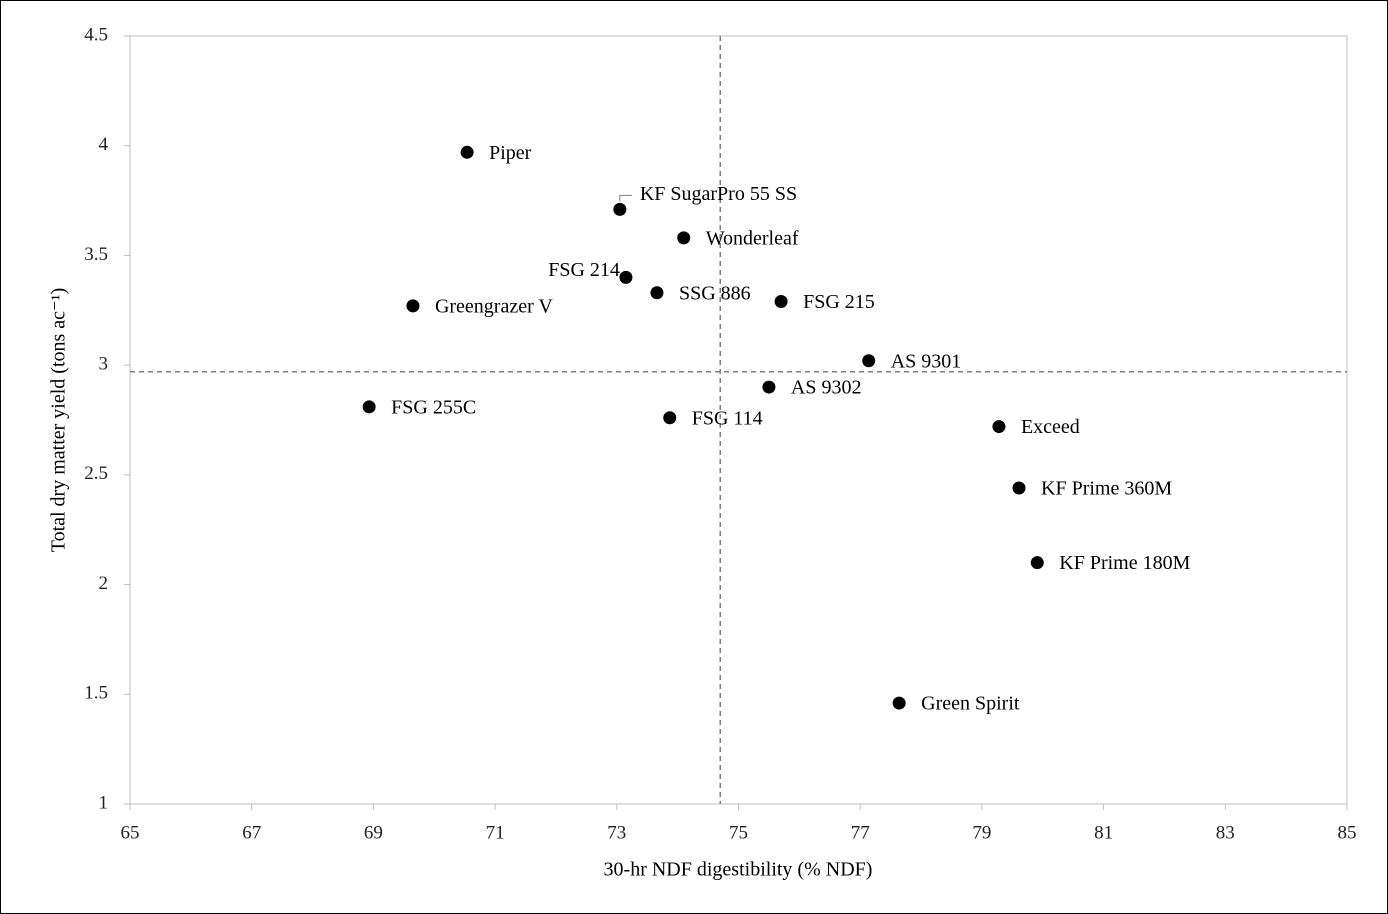  What do you see at coordinates (1124, 563) in the screenshot?
I see `point-label: KF Prime 180M` at bounding box center [1124, 563].